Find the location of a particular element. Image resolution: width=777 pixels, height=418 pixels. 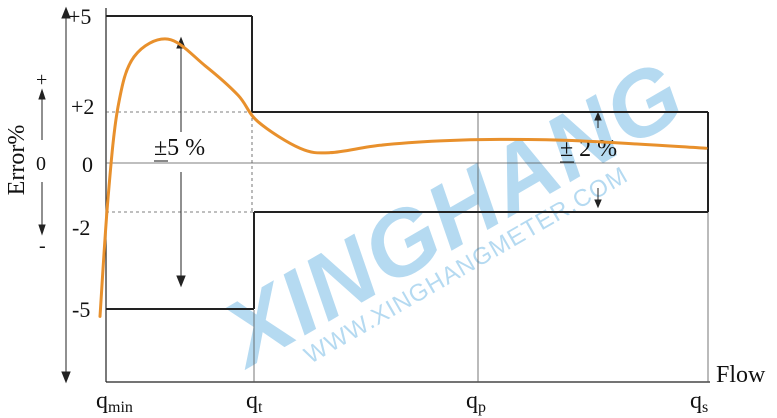

x-tick-labels: qmin qt qp qs is located at coordinates (402, 402).